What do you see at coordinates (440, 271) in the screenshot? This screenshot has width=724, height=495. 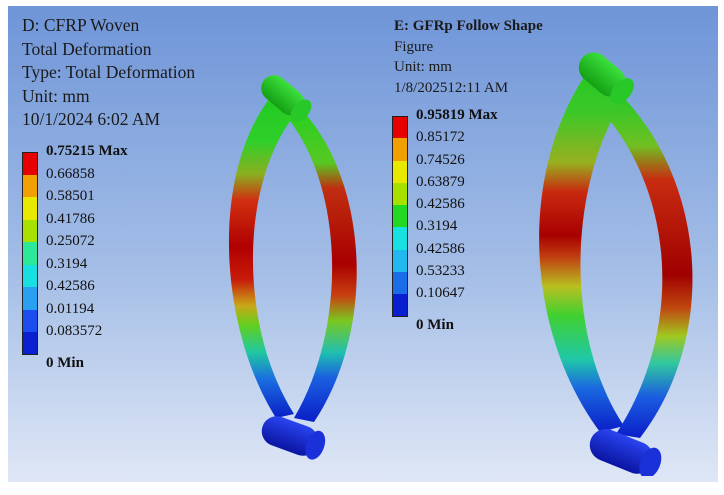 I see `legend-value-label: 0.53233` at bounding box center [440, 271].